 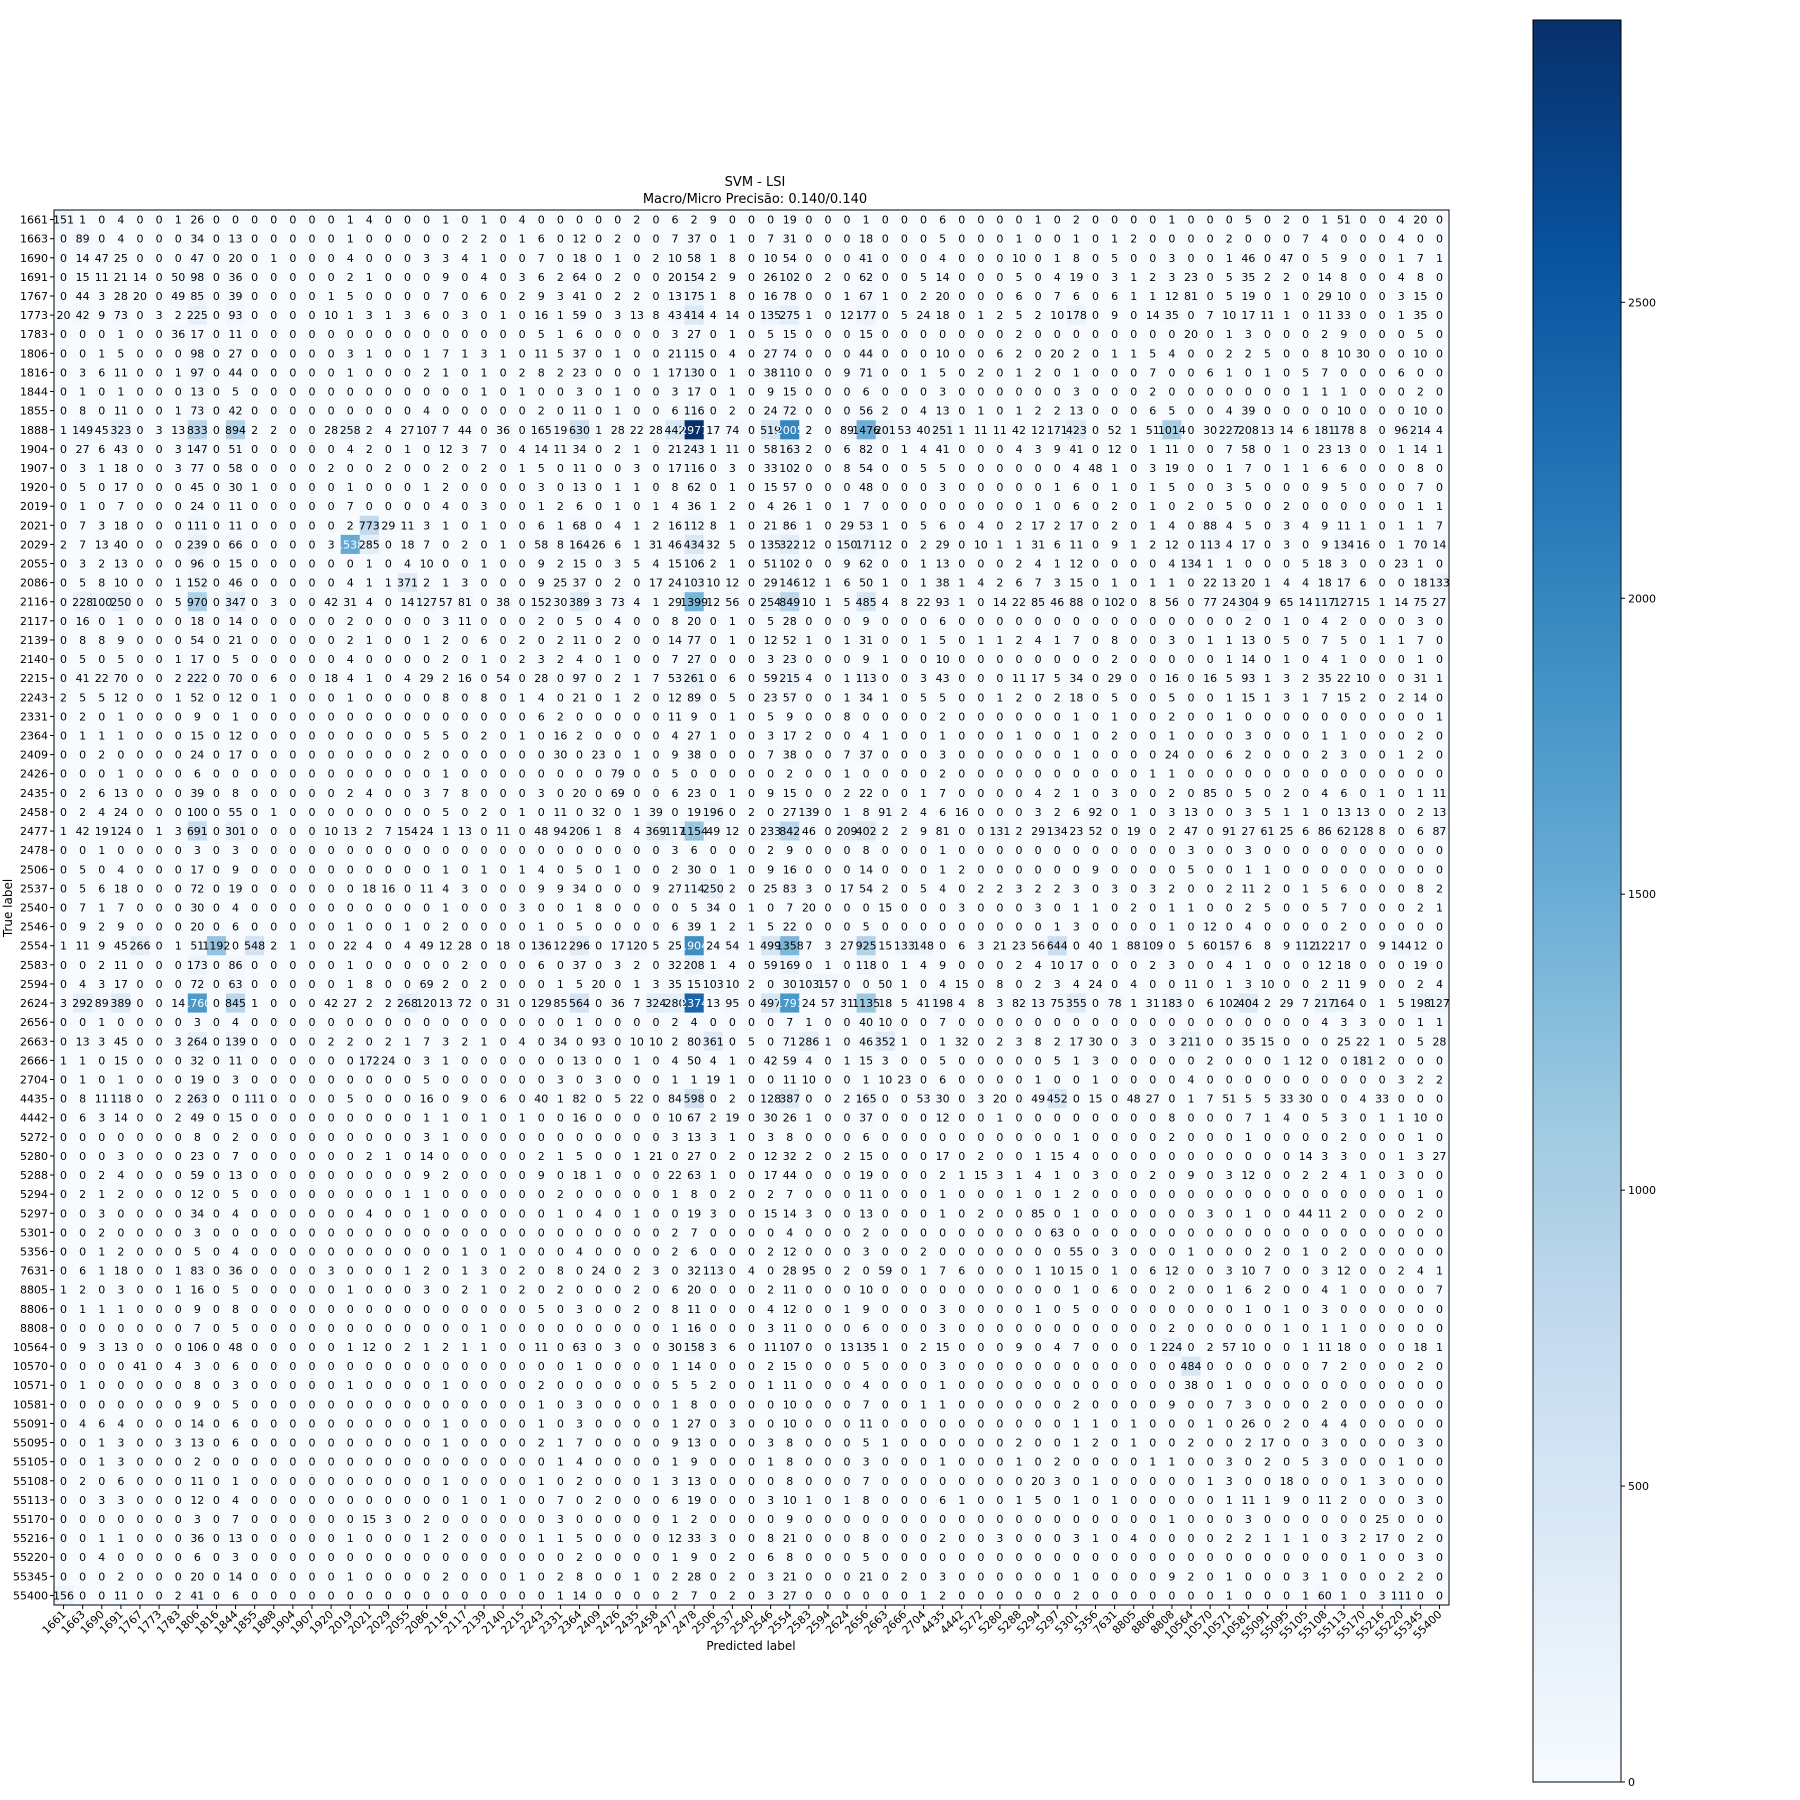 What do you see at coordinates (755, 199) in the screenshot?
I see `chart-subtitle: Macro/Micro Precisão: 0.140/0.140` at bounding box center [755, 199].